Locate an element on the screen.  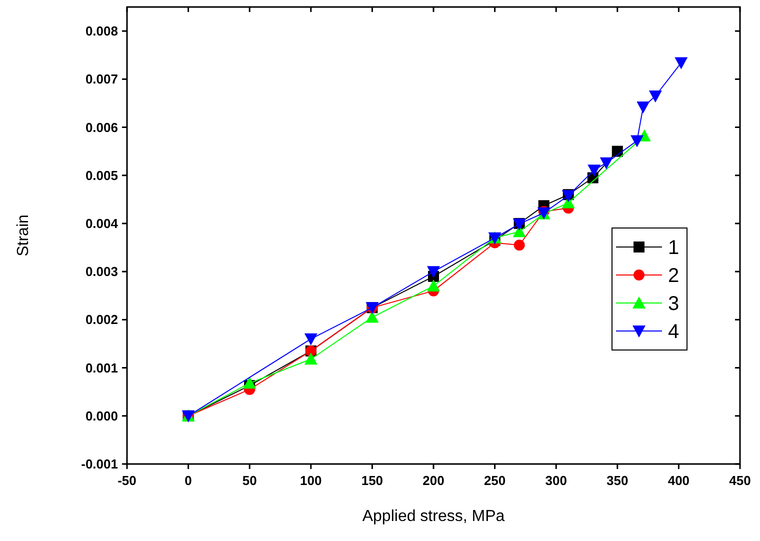
x-tick-label: 200 is located at coordinates (433, 480).